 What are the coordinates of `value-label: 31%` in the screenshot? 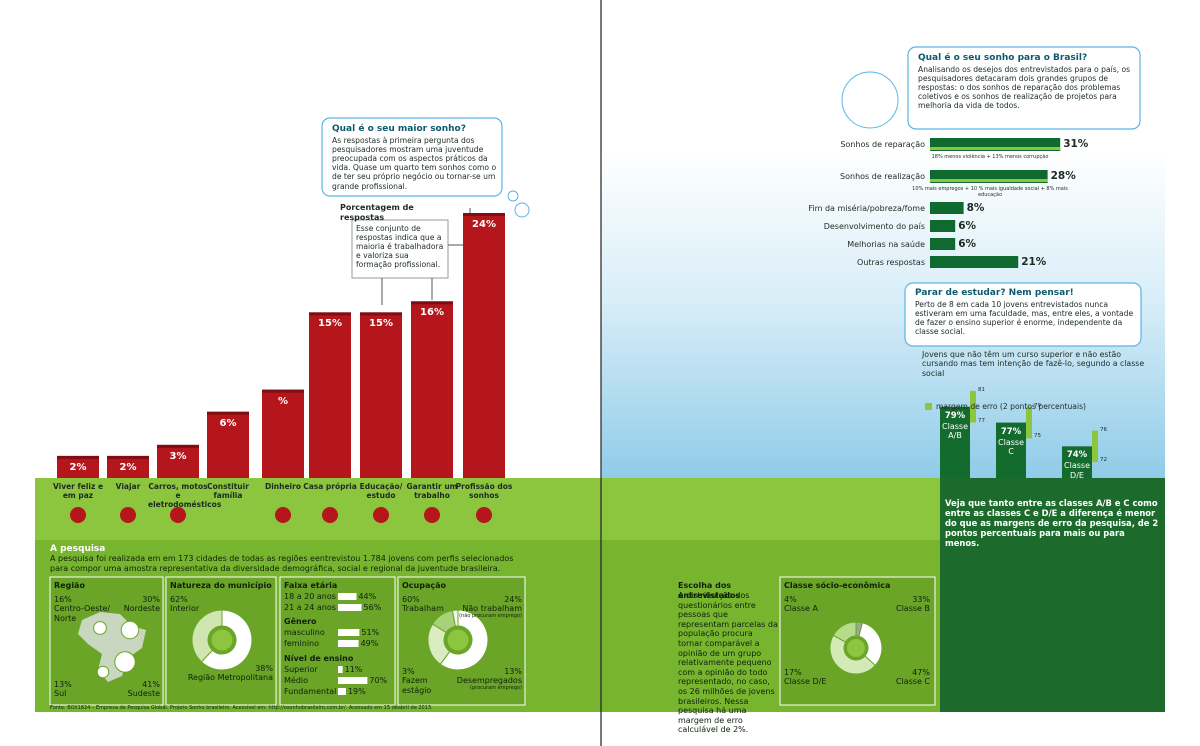 It's located at (1076, 144).